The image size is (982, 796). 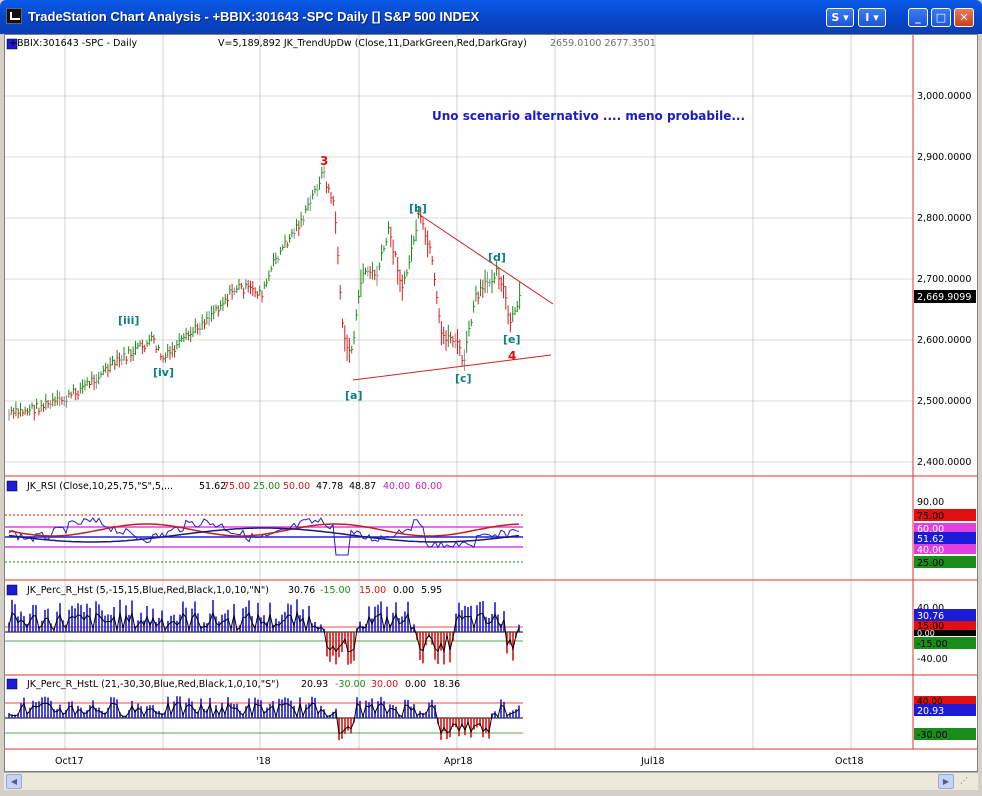 I want to click on rsi-axis-top: 90.00, so click(x=930, y=502).